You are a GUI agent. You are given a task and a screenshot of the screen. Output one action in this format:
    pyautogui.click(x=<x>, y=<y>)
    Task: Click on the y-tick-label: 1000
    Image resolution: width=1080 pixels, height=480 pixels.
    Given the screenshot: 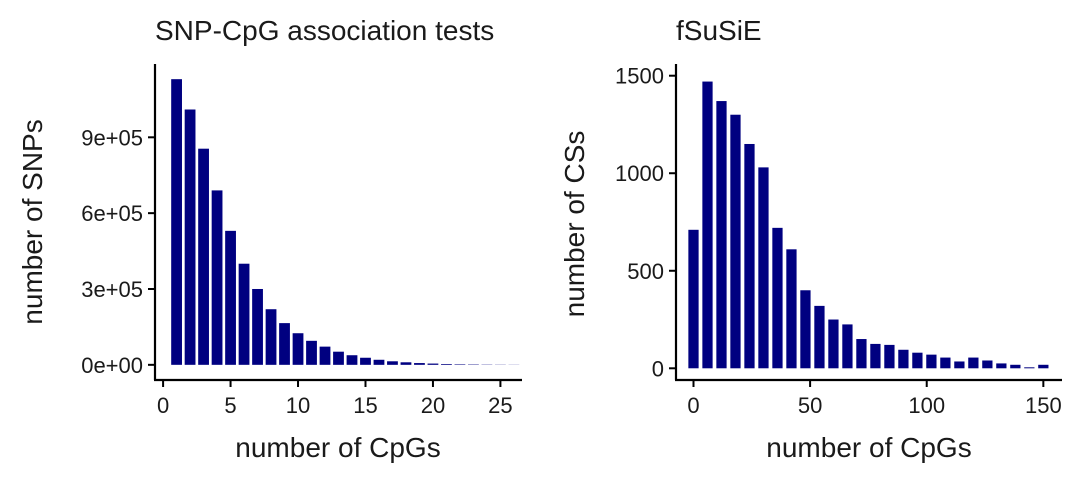 What is the action you would take?
    pyautogui.click(x=639, y=173)
    